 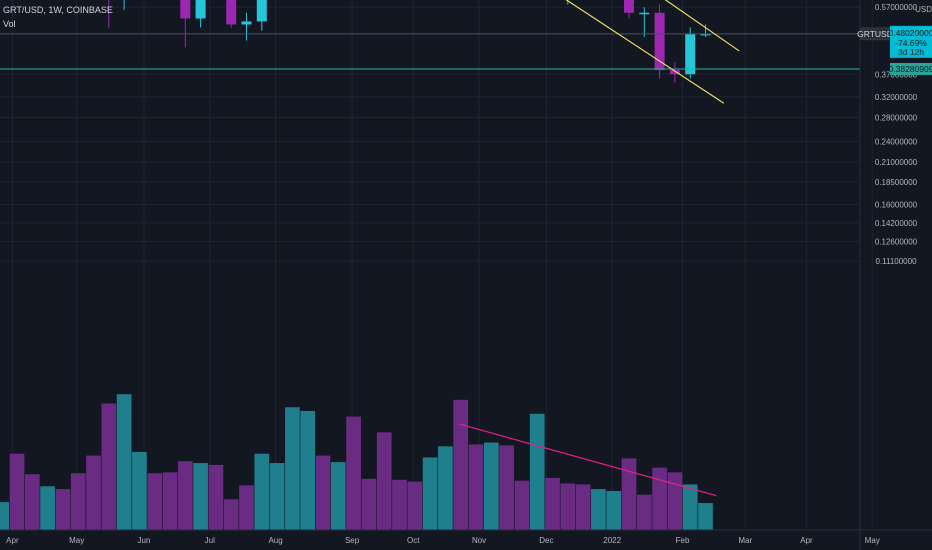 I want to click on price-tick-label: 0.11100000, so click(x=896, y=261).